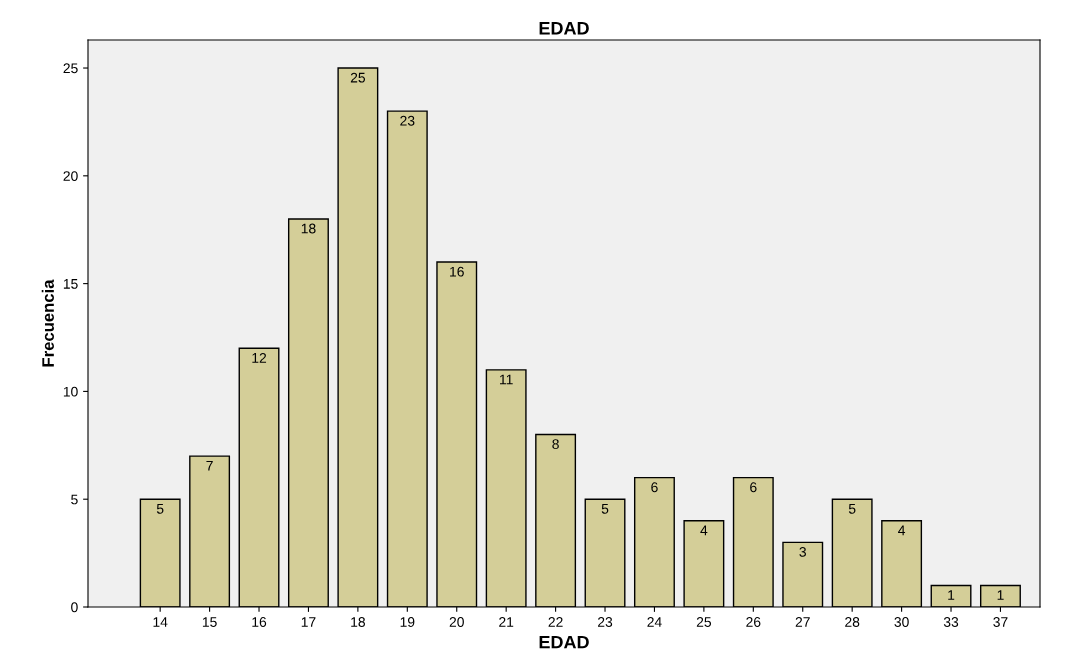 The width and height of the screenshot is (1066, 667). I want to click on x-tick-label: 37, so click(1000, 622).